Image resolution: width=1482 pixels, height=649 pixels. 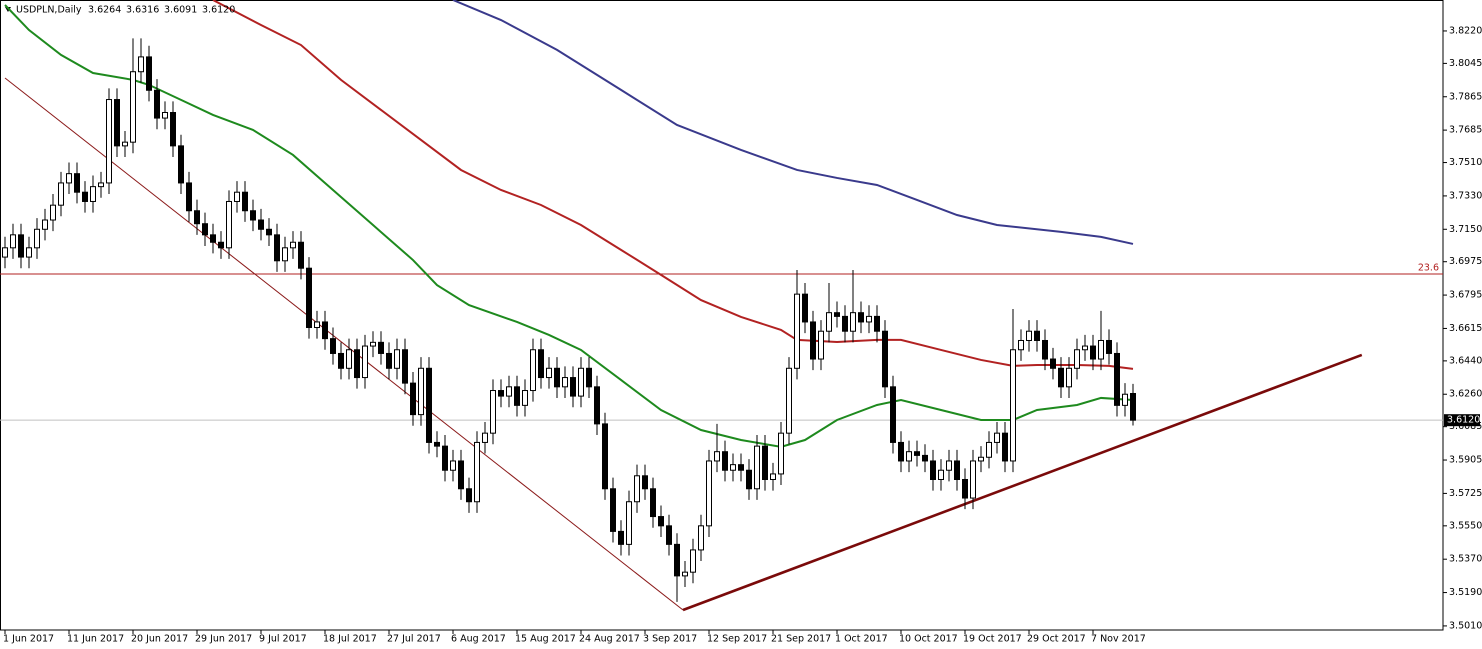 What do you see at coordinates (609, 639) in the screenshot?
I see `x-tick-label: 24 Aug 2017` at bounding box center [609, 639].